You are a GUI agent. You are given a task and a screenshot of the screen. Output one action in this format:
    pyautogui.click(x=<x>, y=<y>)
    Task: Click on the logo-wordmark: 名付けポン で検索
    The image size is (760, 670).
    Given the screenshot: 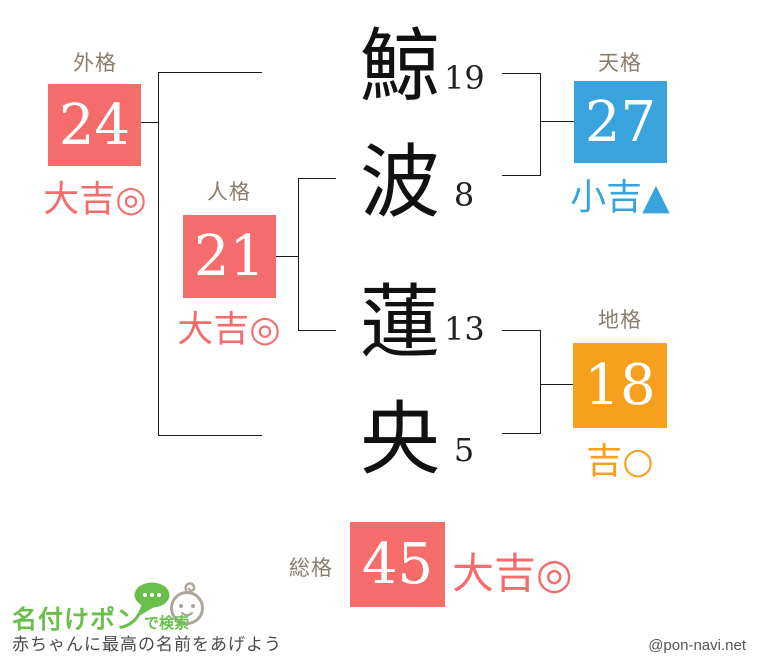 What is the action you would take?
    pyautogui.click(x=100, y=618)
    